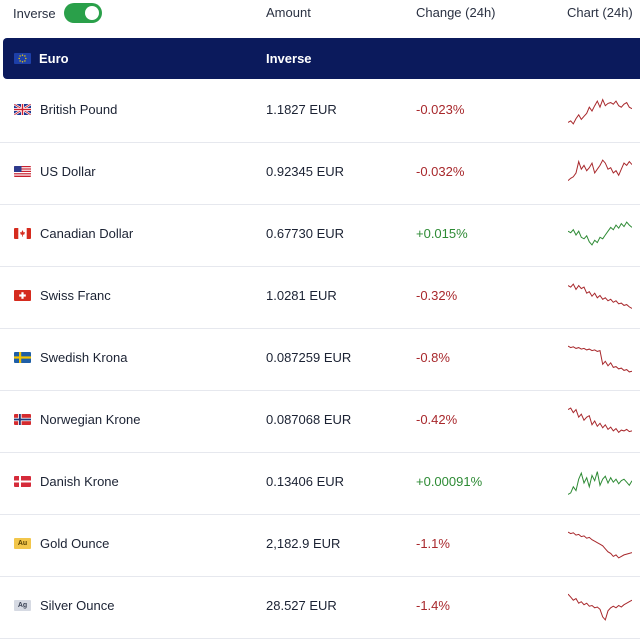 The height and width of the screenshot is (639, 640). Describe the element at coordinates (22, 357) in the screenshot. I see `se-flag-icon` at that location.